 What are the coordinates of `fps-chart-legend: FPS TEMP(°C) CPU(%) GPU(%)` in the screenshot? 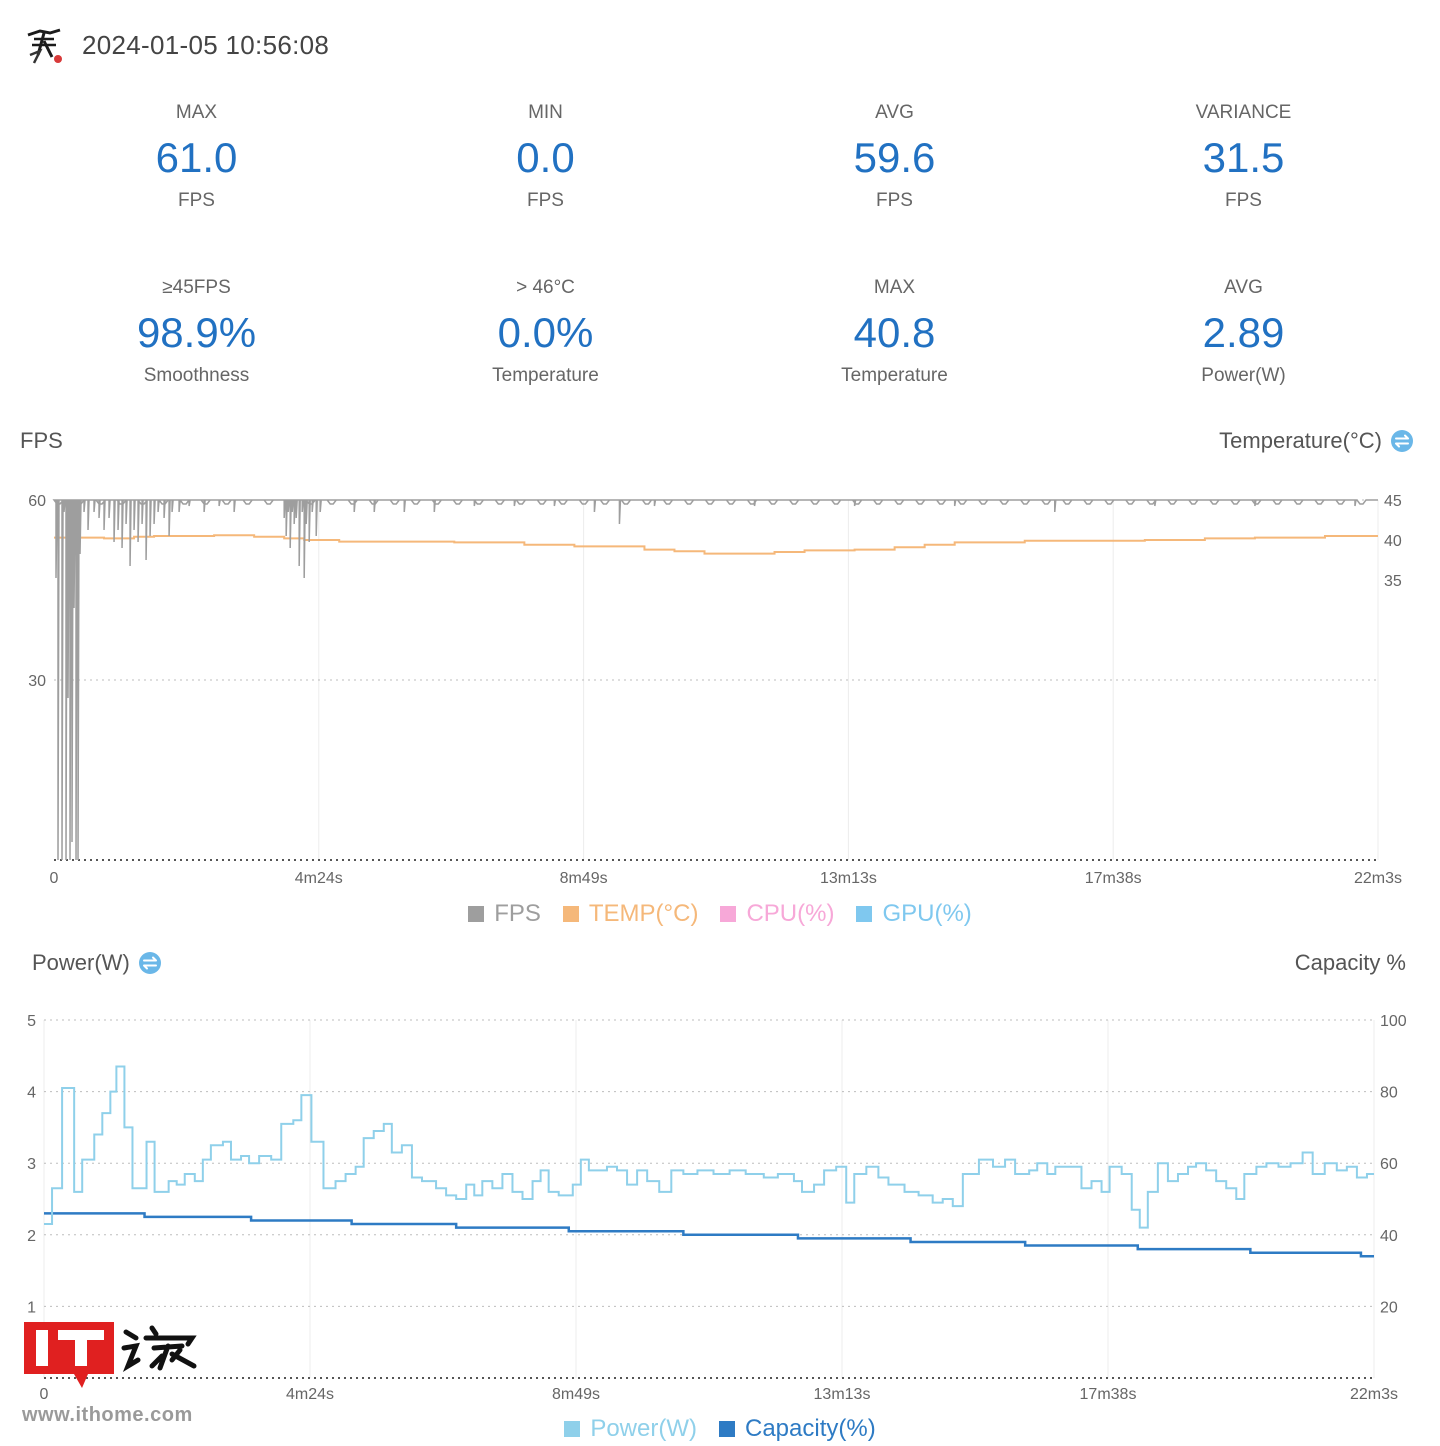 It's located at (720, 914).